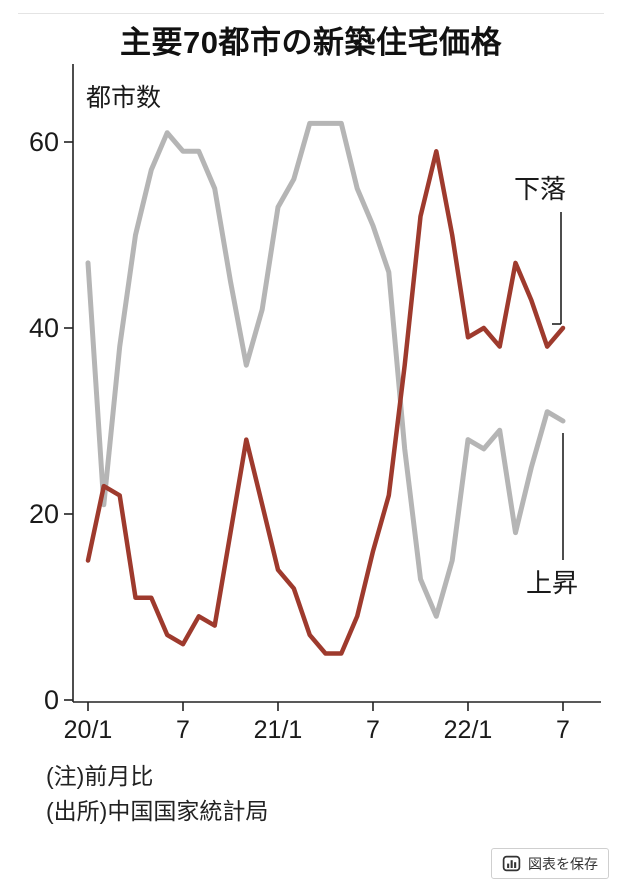  I want to click on y-tick-label: 40, so click(44, 328).